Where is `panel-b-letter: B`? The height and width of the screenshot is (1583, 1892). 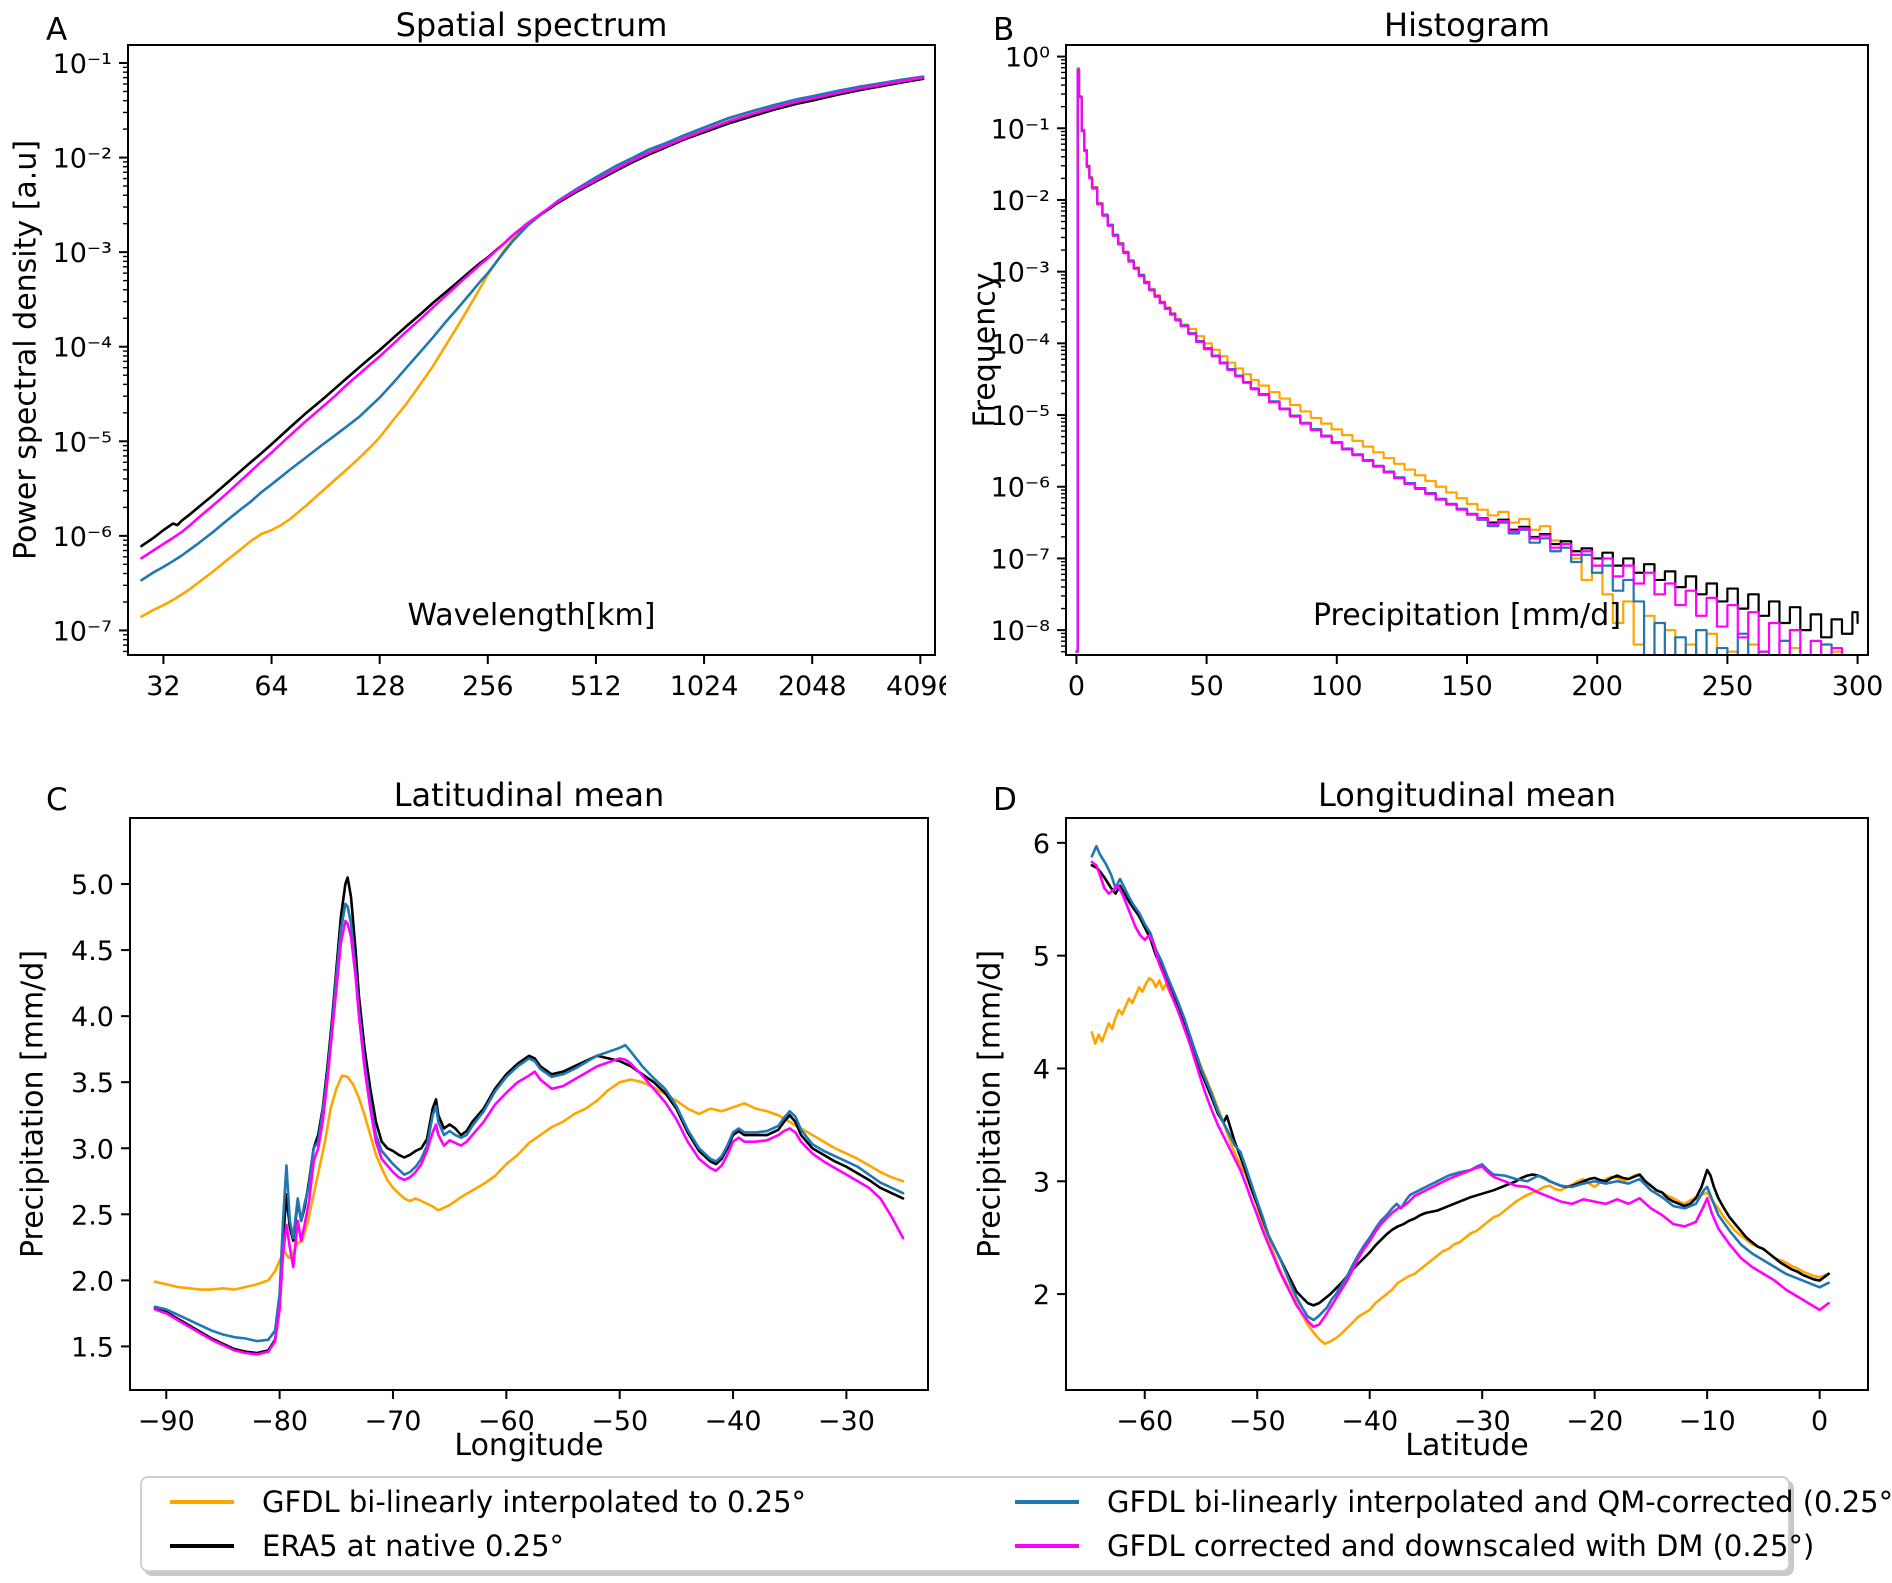 panel-b-letter: B is located at coordinates (1004, 30).